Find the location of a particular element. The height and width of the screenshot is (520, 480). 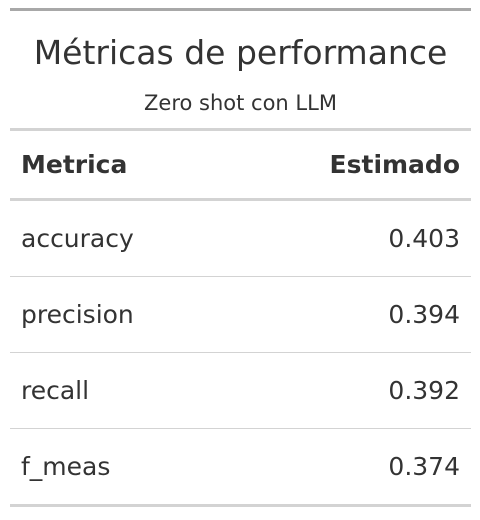

table-subtitle: Zero shot con LLM is located at coordinates (240, 103).